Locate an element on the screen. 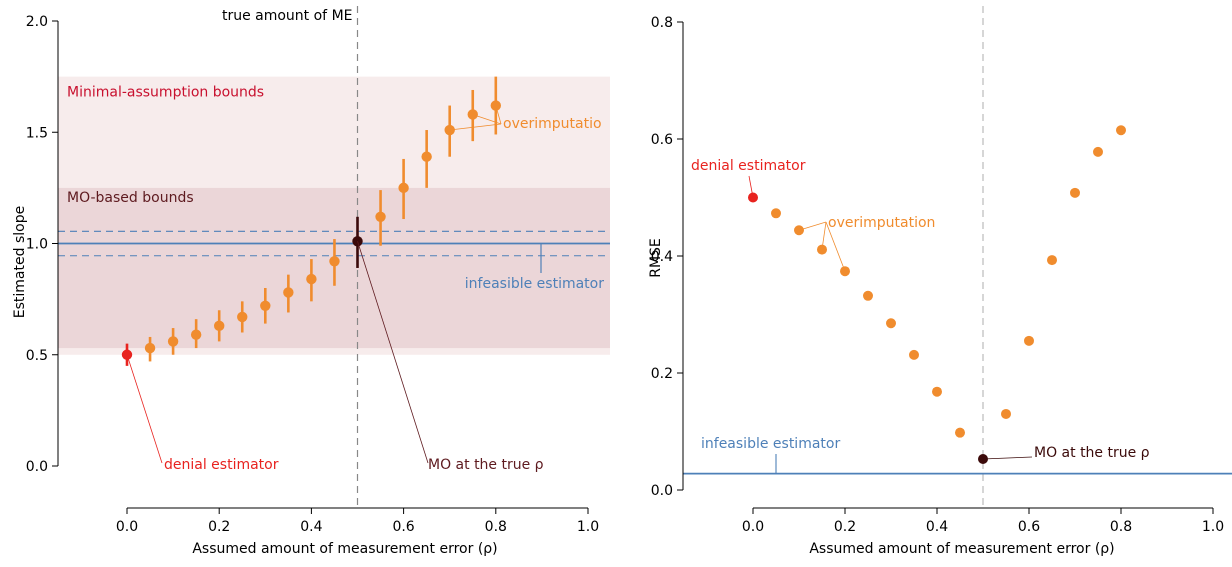 This screenshot has height=567, width=1232. y-tick-label: 0.8 is located at coordinates (662, 23).